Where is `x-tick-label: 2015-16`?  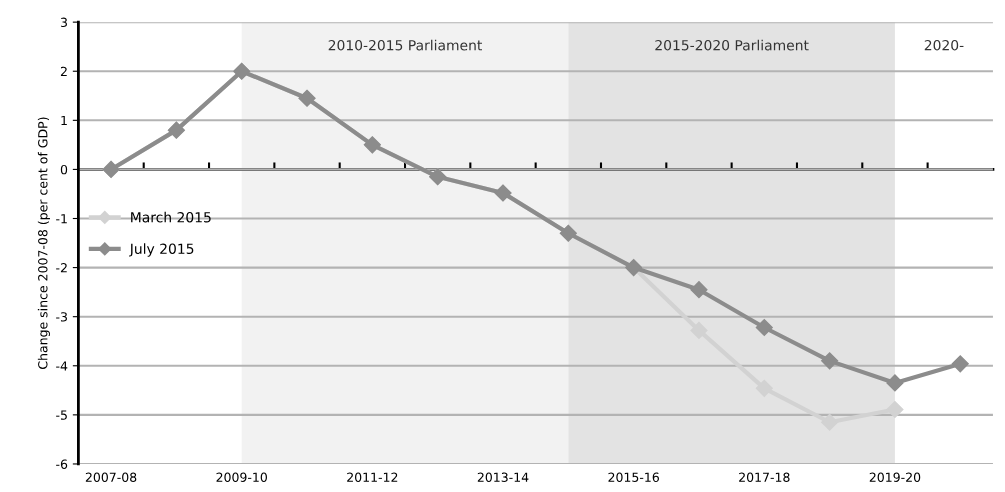 x-tick-label: 2015-16 is located at coordinates (633, 477).